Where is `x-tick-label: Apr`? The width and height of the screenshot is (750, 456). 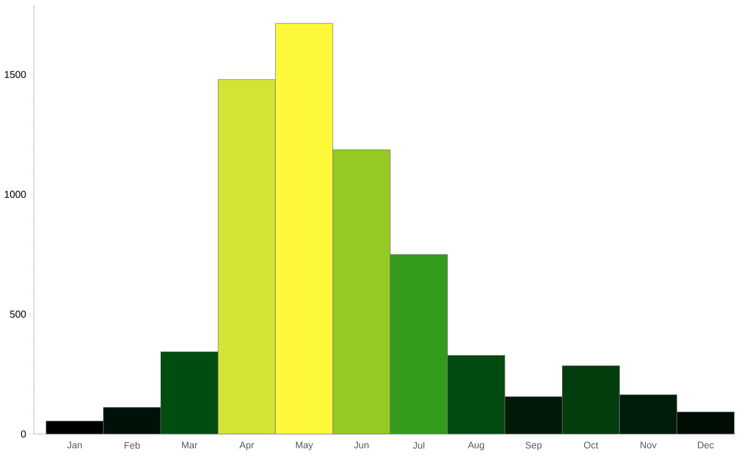 x-tick-label: Apr is located at coordinates (246, 446).